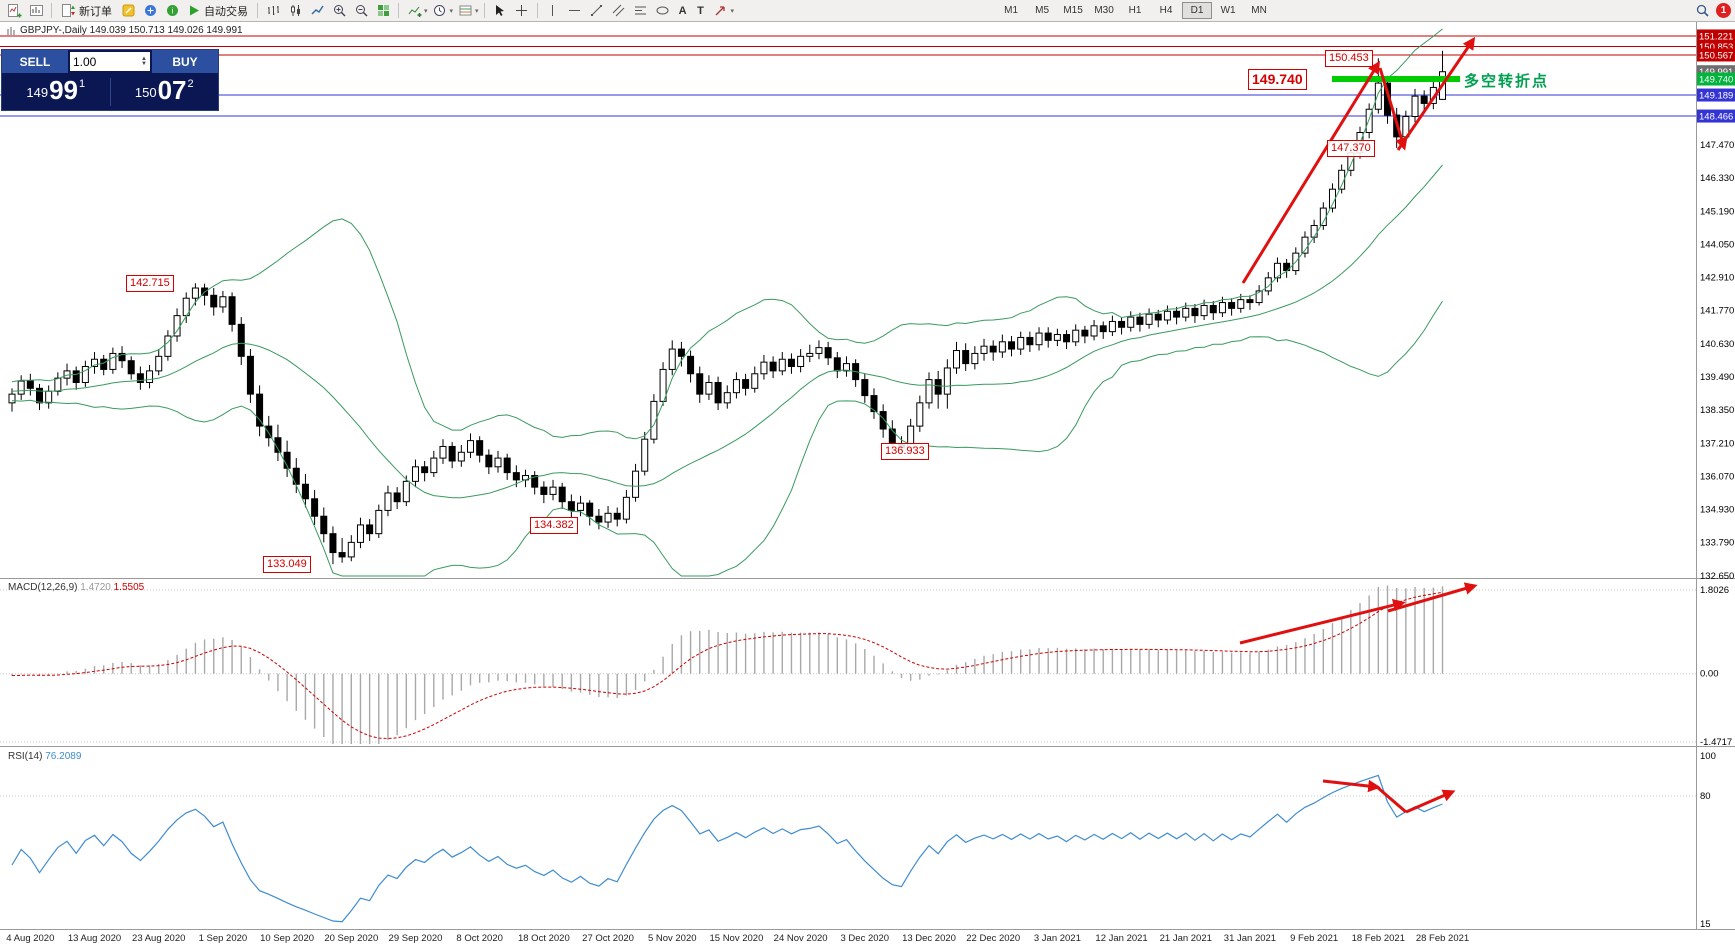  Describe the element at coordinates (85, 61) in the screenshot. I see `volume-value: 1.00` at that location.